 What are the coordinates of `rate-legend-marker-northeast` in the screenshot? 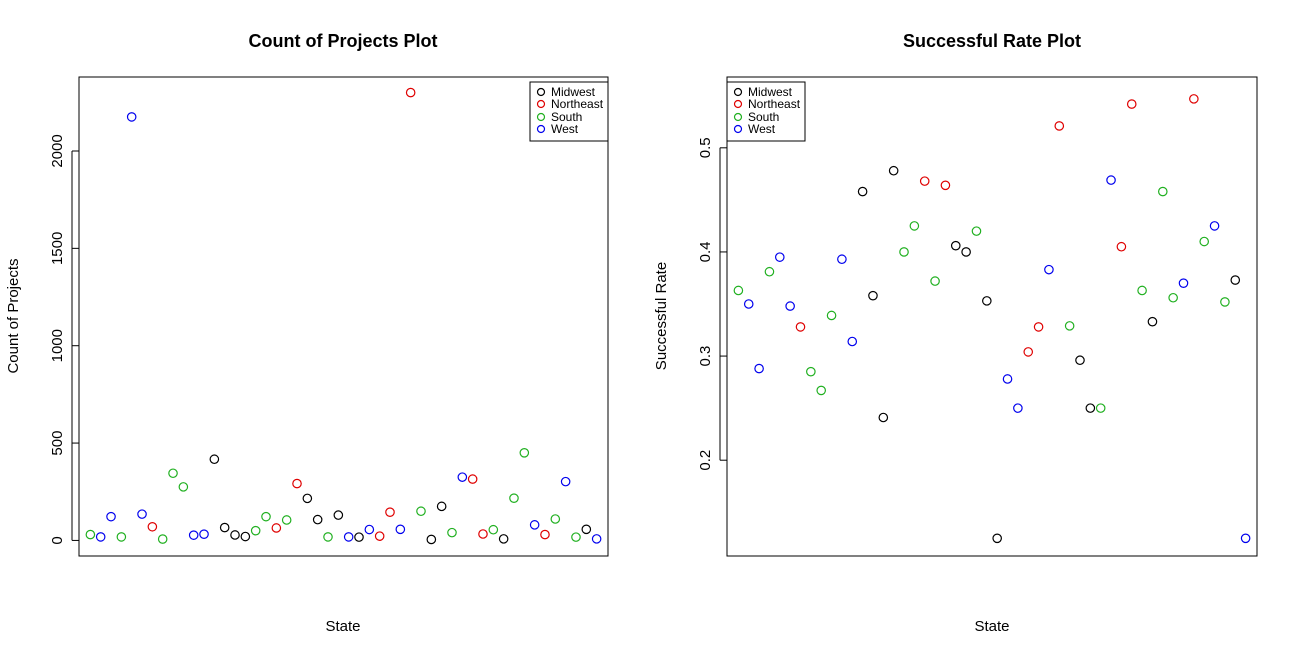 It's located at (738, 104).